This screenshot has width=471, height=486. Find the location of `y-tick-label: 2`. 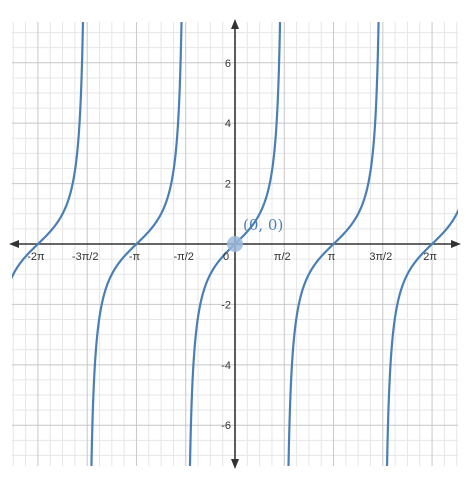

y-tick-label: 2 is located at coordinates (228, 185).